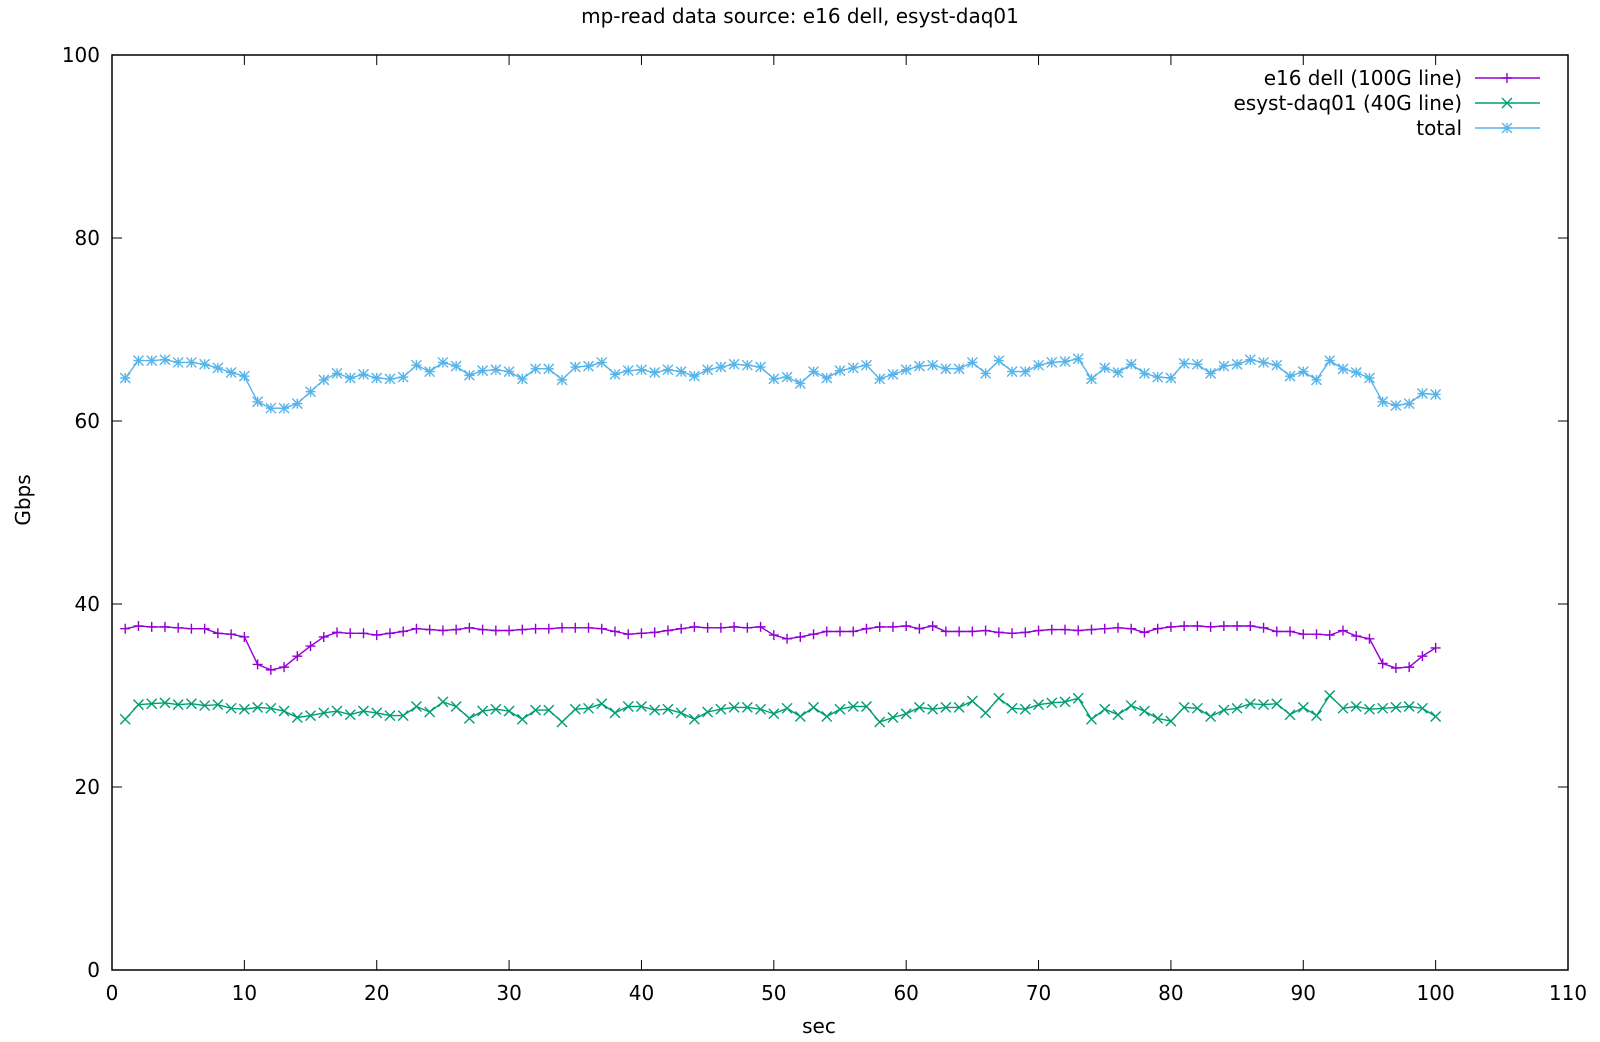 This screenshot has width=1600, height=1042. Describe the element at coordinates (87, 604) in the screenshot. I see `y-tick-label: 40` at that location.